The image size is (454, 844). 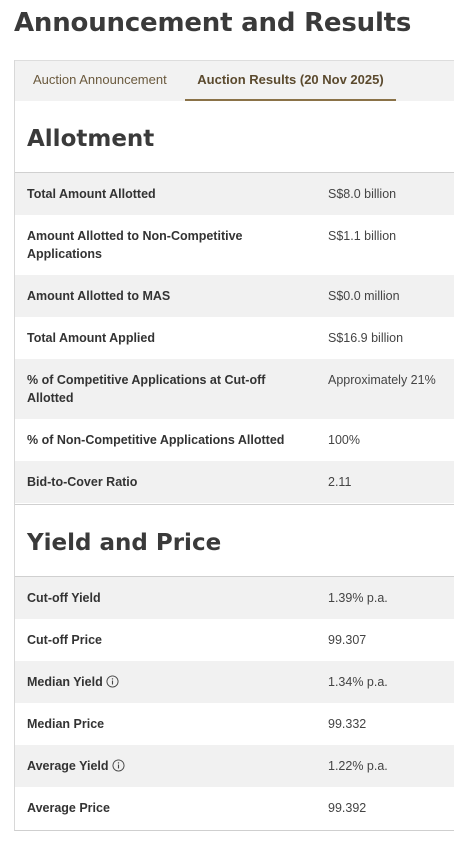 I want to click on table-row: Average Price 99.392, so click(x=234, y=808).